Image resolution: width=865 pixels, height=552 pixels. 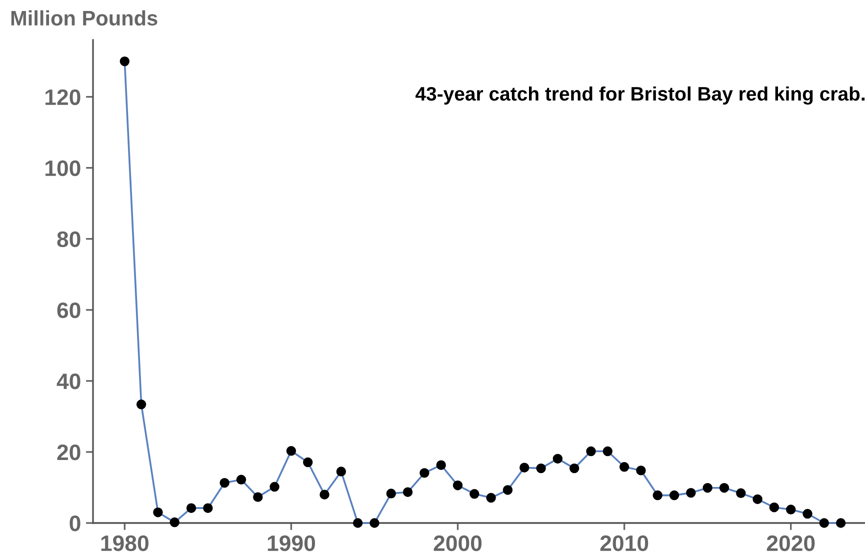 What do you see at coordinates (640, 95) in the screenshot?
I see `text: 43-year catch trend for Bristol Bay red king crab.` at bounding box center [640, 95].